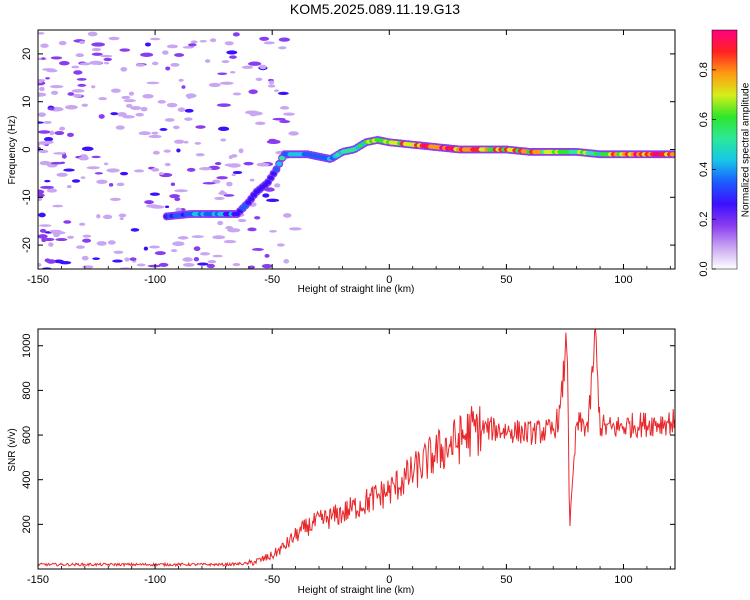 This screenshot has height=600, width=750. I want to click on snr-y-tick-label: 1000, so click(27, 346).